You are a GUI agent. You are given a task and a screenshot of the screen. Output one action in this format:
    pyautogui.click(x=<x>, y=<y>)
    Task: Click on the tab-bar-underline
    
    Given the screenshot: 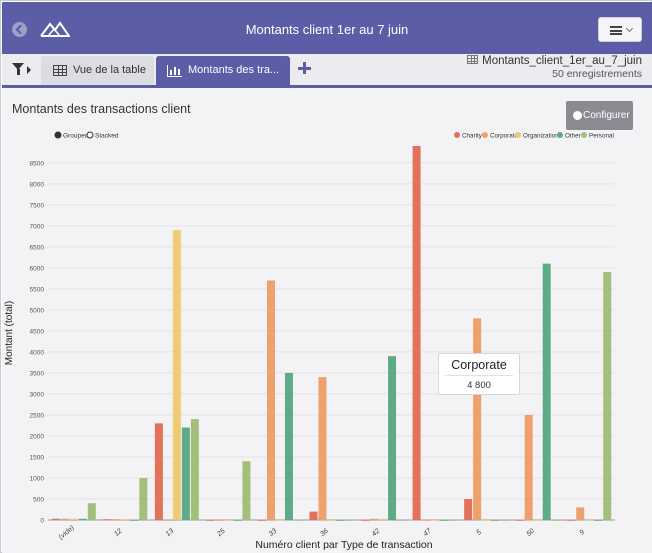 What is the action you would take?
    pyautogui.click(x=327, y=86)
    